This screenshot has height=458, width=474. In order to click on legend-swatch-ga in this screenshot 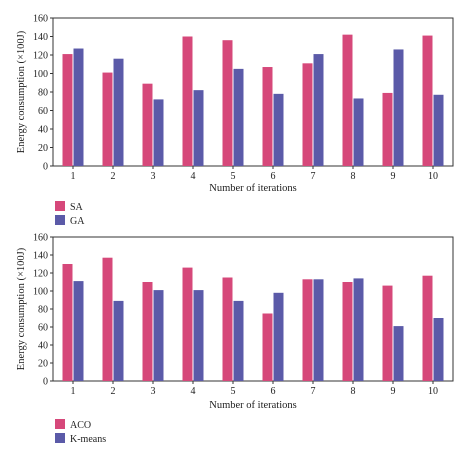, I will do `click(60, 220)`.